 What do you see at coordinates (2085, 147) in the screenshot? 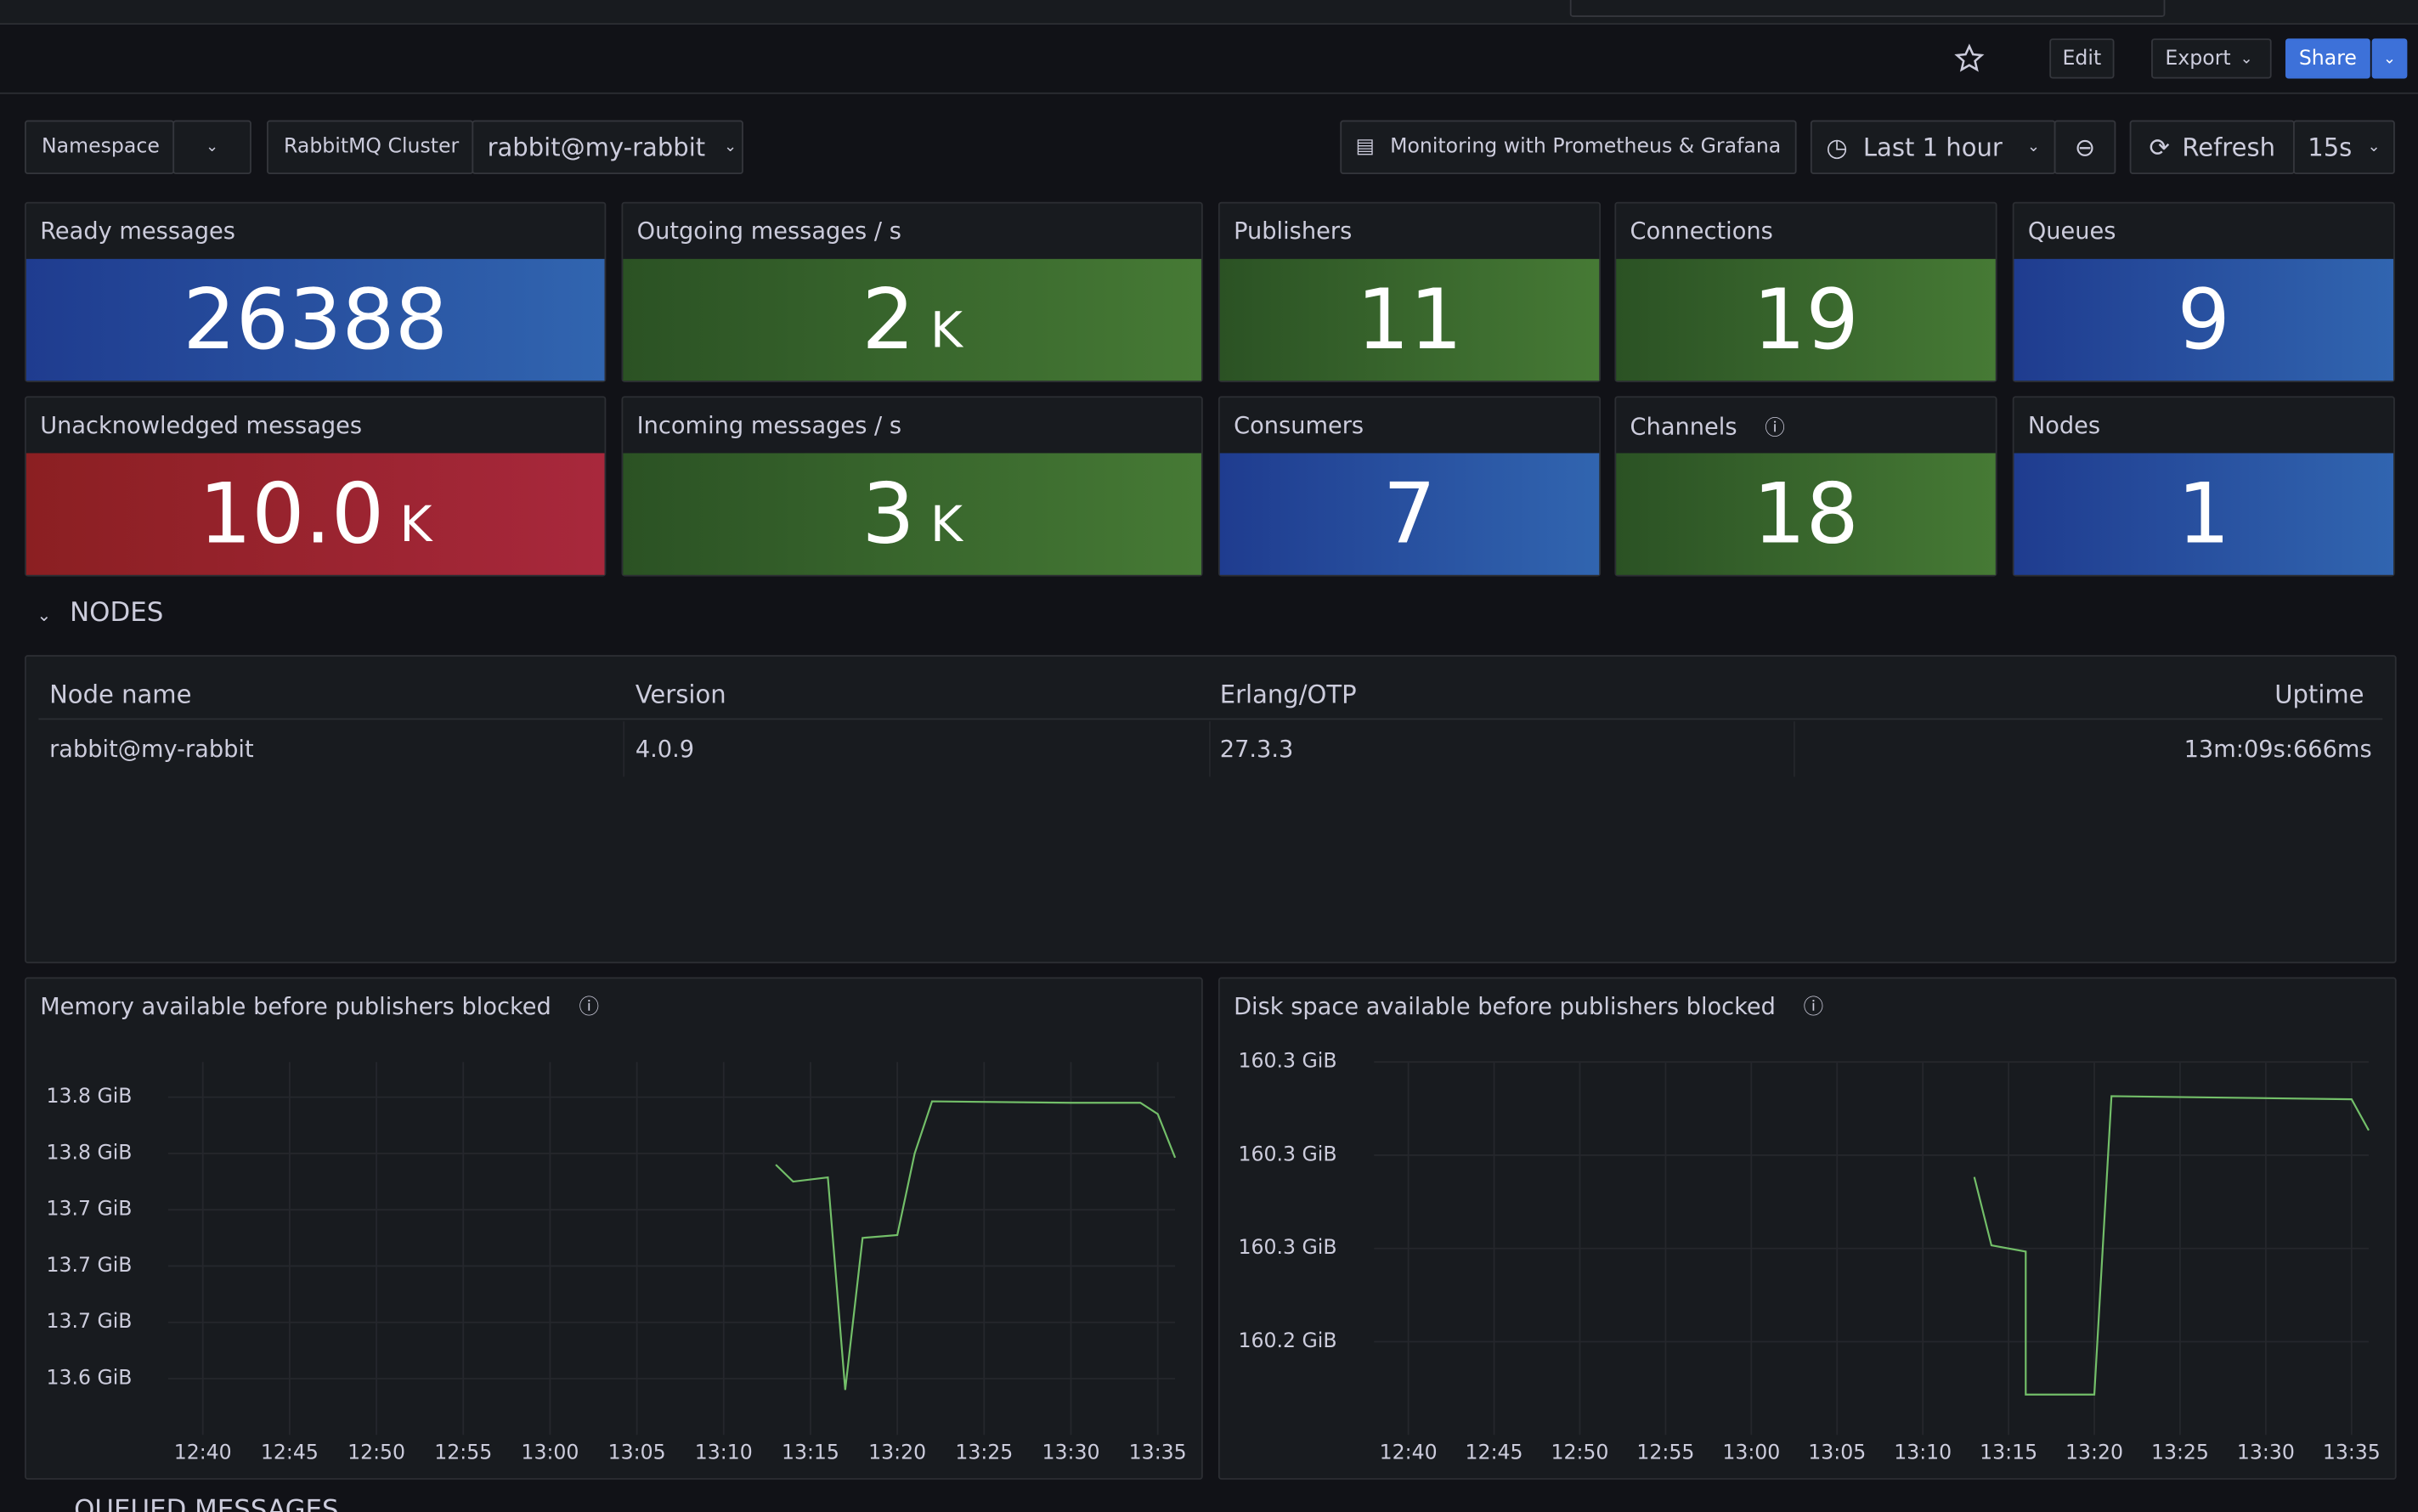
I see `zoom-out-button: ⊖` at bounding box center [2085, 147].